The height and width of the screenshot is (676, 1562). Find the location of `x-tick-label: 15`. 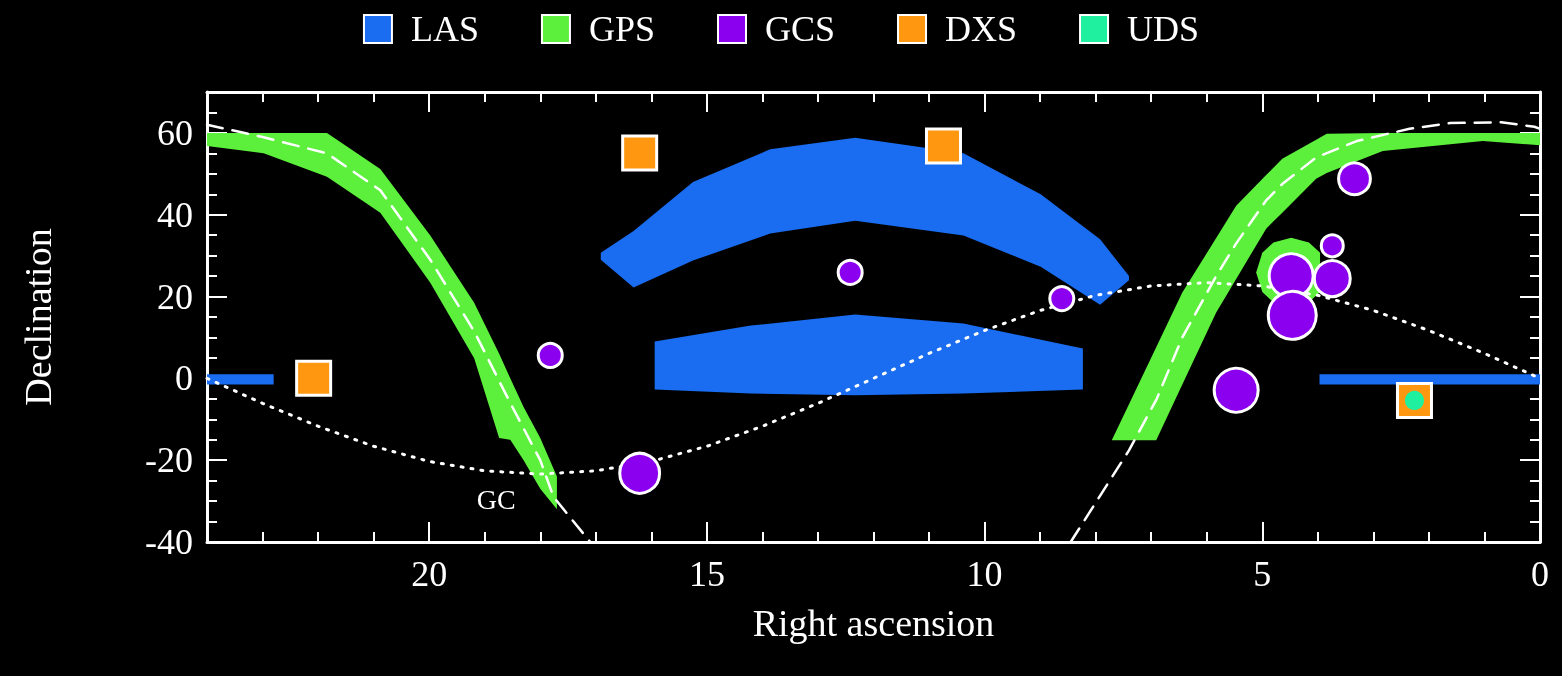

x-tick-label: 15 is located at coordinates (706, 574).